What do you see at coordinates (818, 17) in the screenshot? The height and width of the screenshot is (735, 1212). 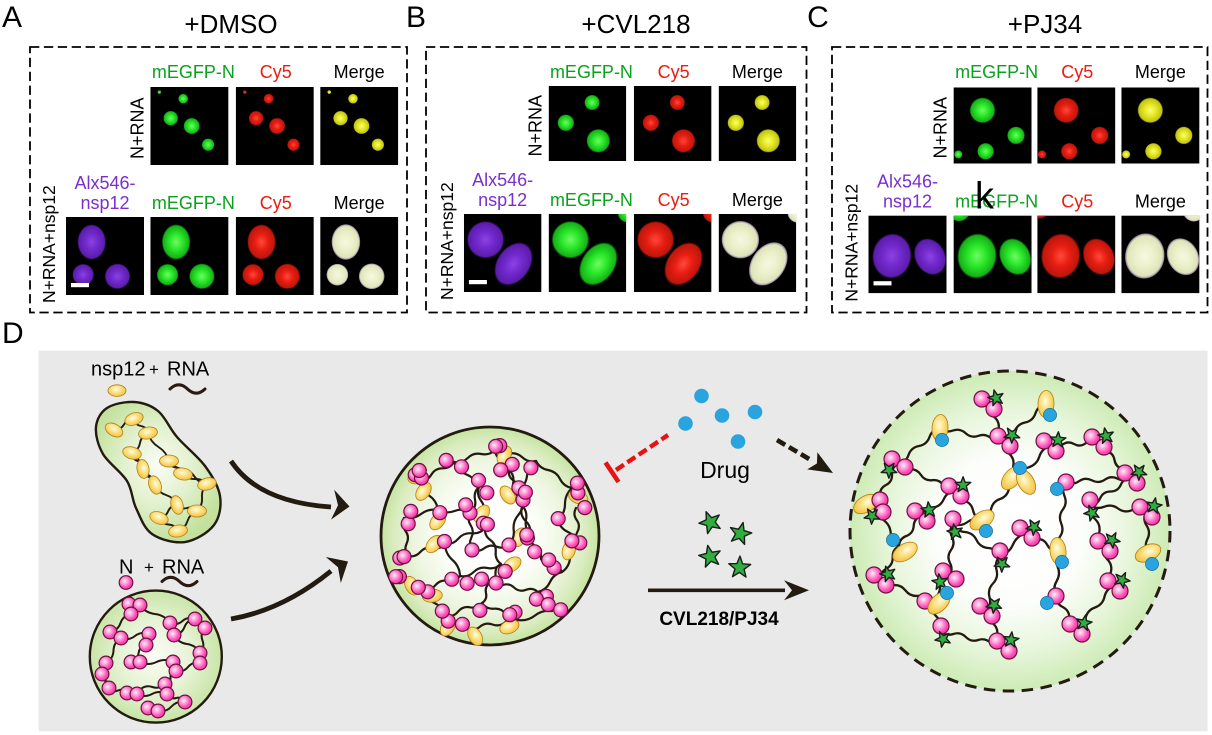 I see `svg-text: C` at bounding box center [818, 17].